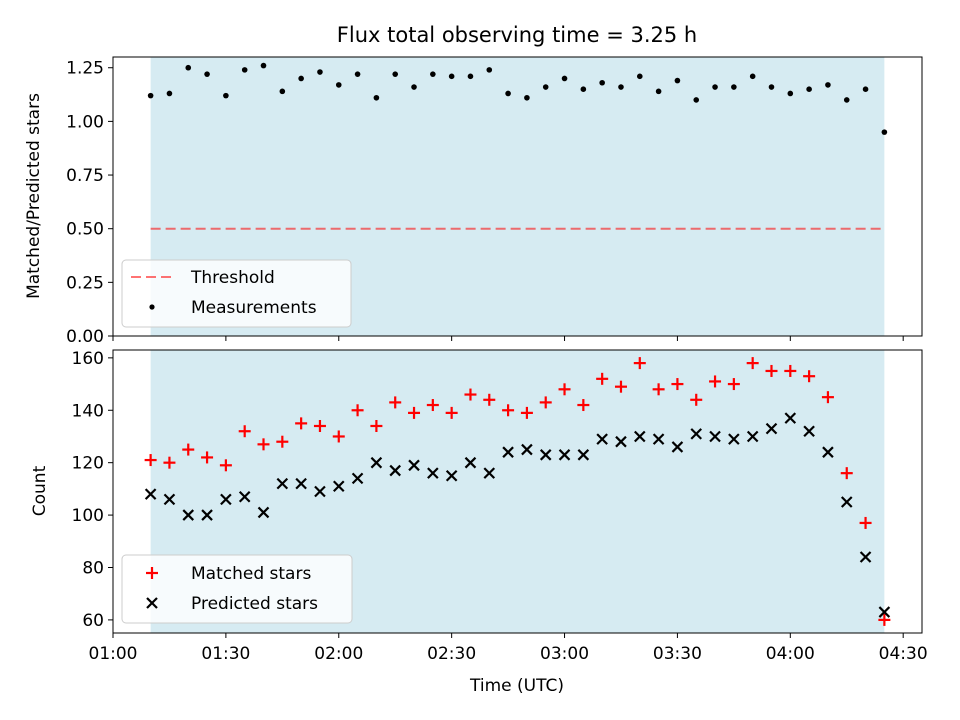 This screenshot has width=960, height=720. Describe the element at coordinates (237, 589) in the screenshot. I see `bottom-legend: Matched stars Predicted stars` at that location.